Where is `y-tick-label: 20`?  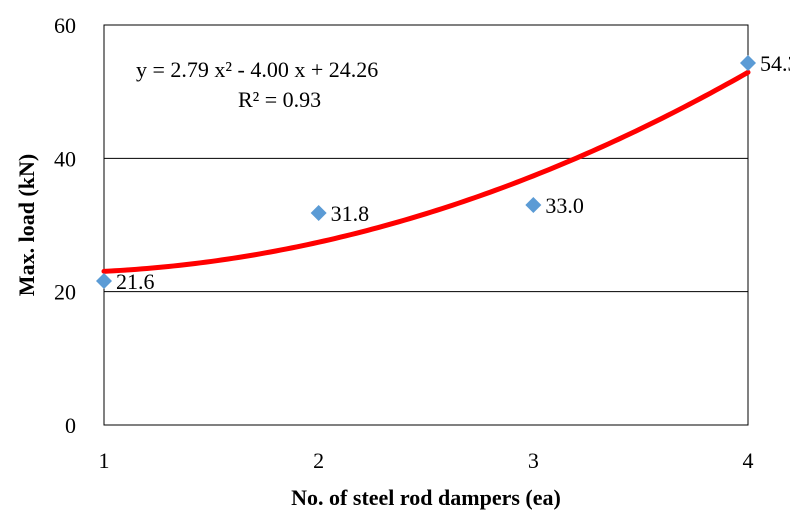
y-tick-label: 20 is located at coordinates (65, 292).